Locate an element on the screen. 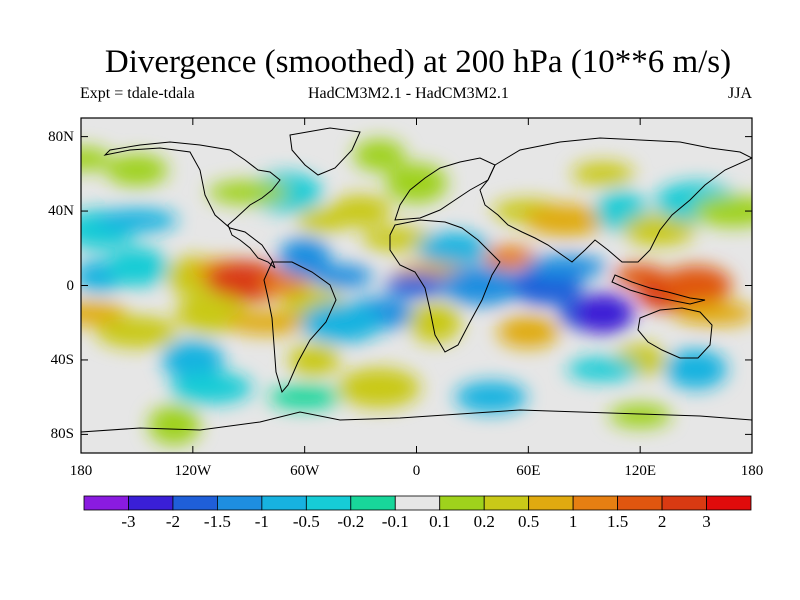 This screenshot has width=800, height=600. lon-tick-label: 120W is located at coordinates (193, 471).